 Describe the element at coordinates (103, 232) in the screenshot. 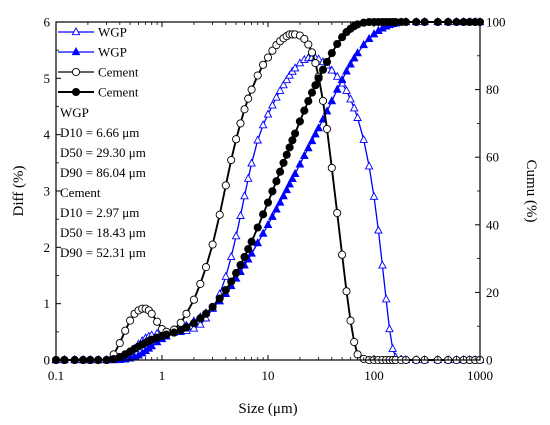

I see `annotation-text: D50 = 18.43 μm` at that location.